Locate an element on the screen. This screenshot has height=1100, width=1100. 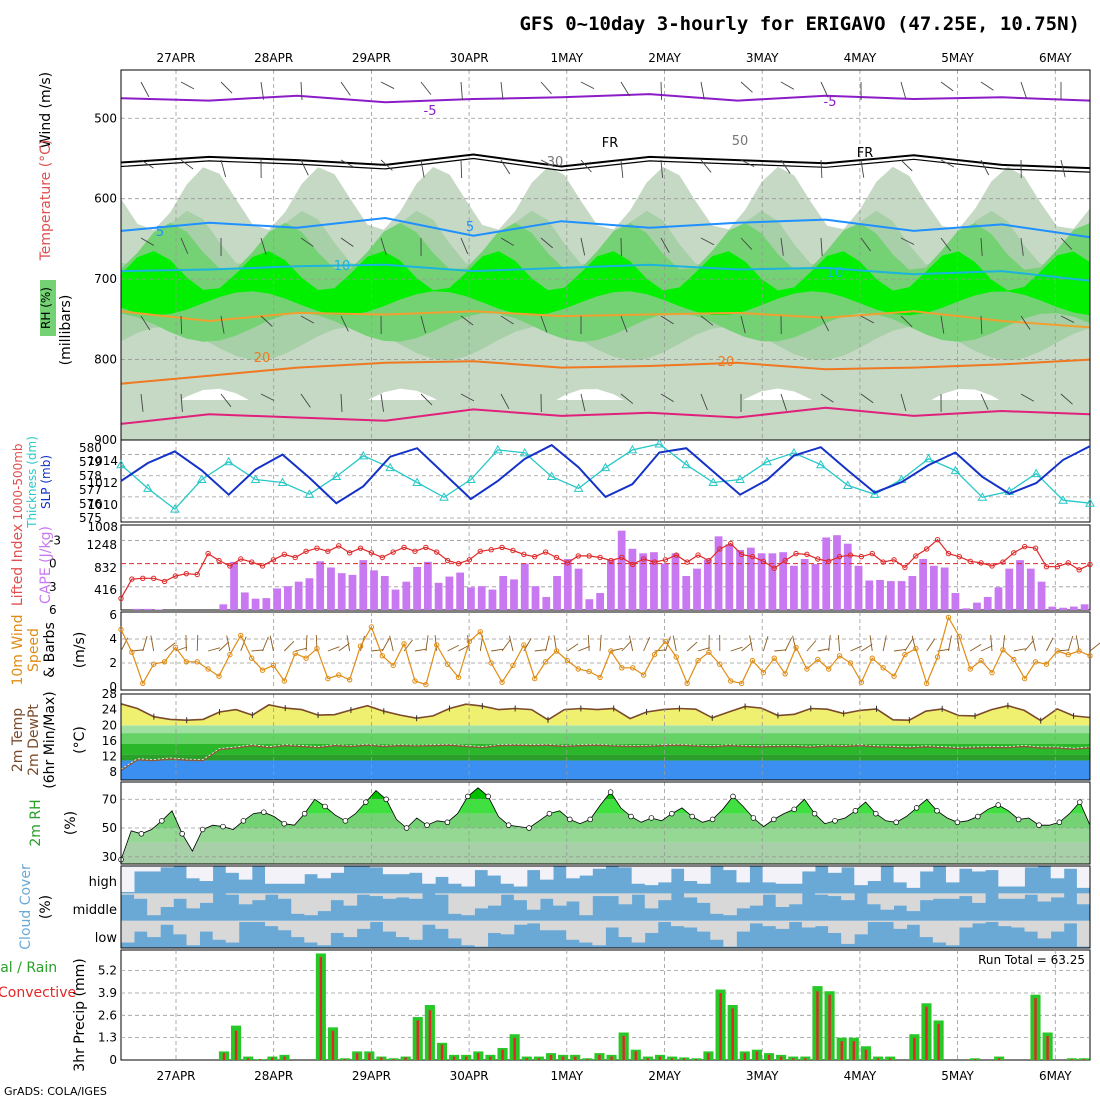
date-label: 5MAY is located at coordinates (957, 58).